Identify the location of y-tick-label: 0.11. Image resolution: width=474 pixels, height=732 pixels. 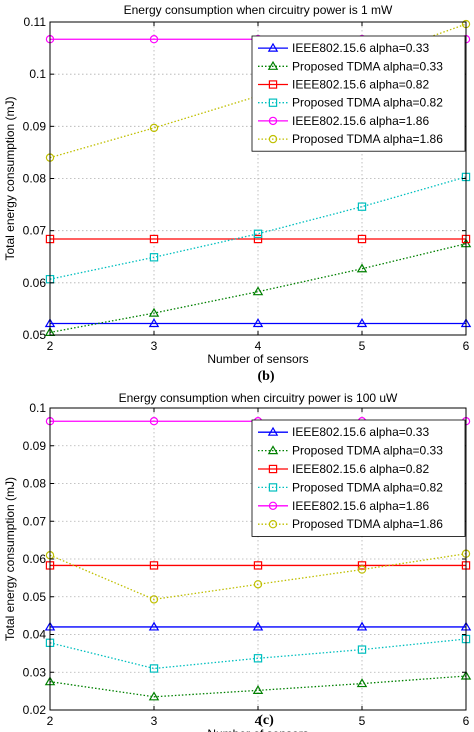
(35, 22).